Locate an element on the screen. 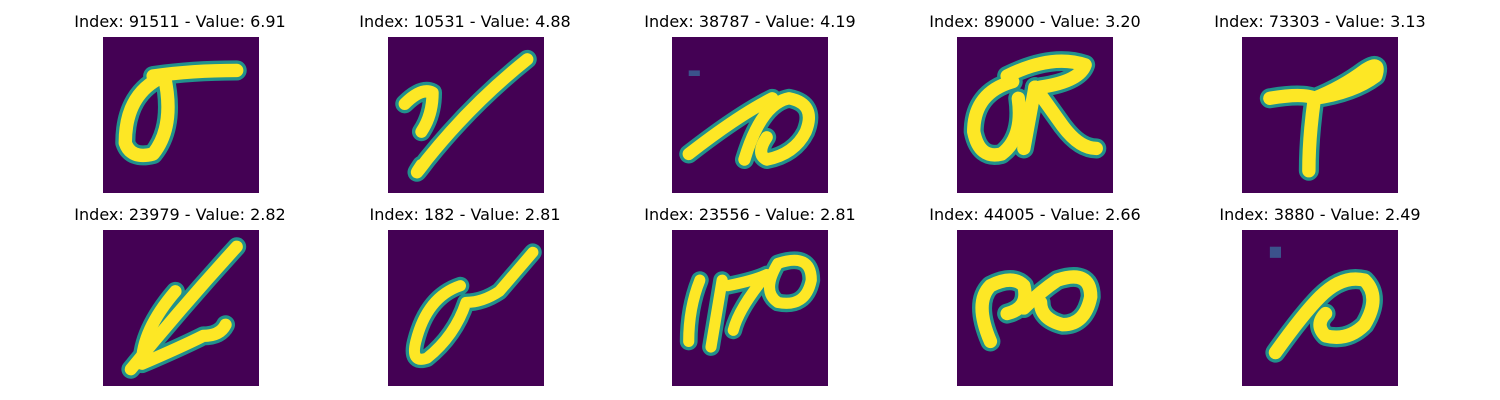 The height and width of the screenshot is (400, 1500). panel-3: Index: 38787 - Value: 4.19 is located at coordinates (750, 100).